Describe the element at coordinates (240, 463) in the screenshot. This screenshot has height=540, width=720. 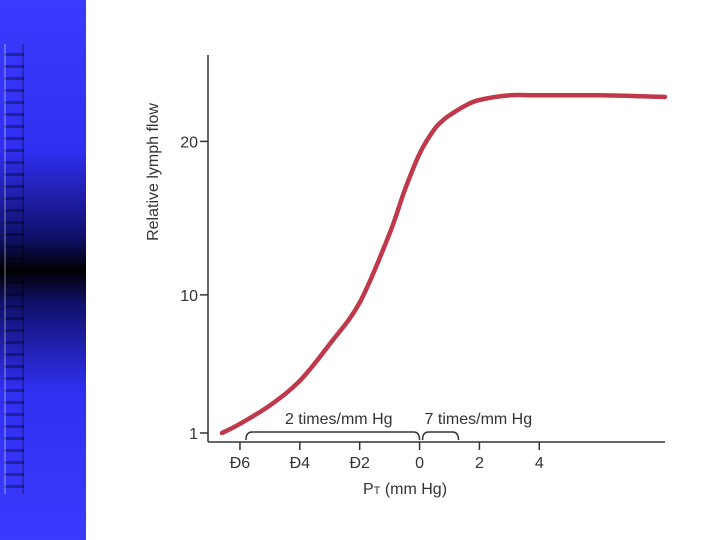
I see `x-tick-label: Ð6` at that location.